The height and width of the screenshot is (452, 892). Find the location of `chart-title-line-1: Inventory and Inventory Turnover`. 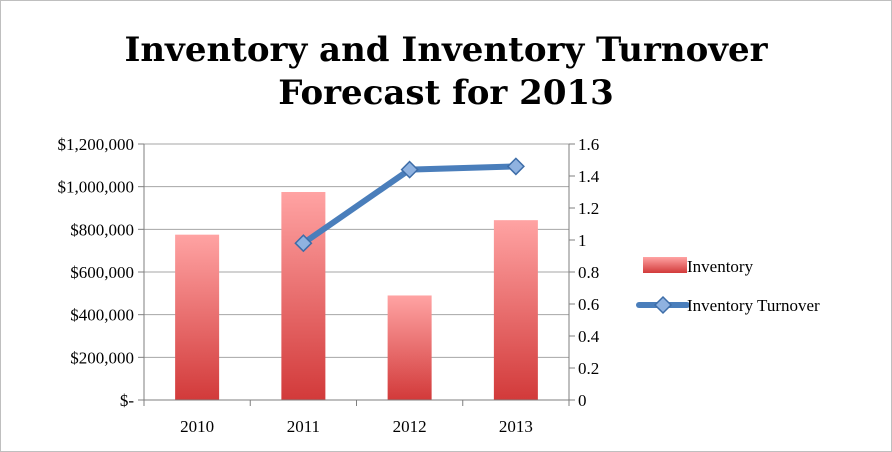

chart-title-line-1: Inventory and Inventory Turnover is located at coordinates (446, 50).